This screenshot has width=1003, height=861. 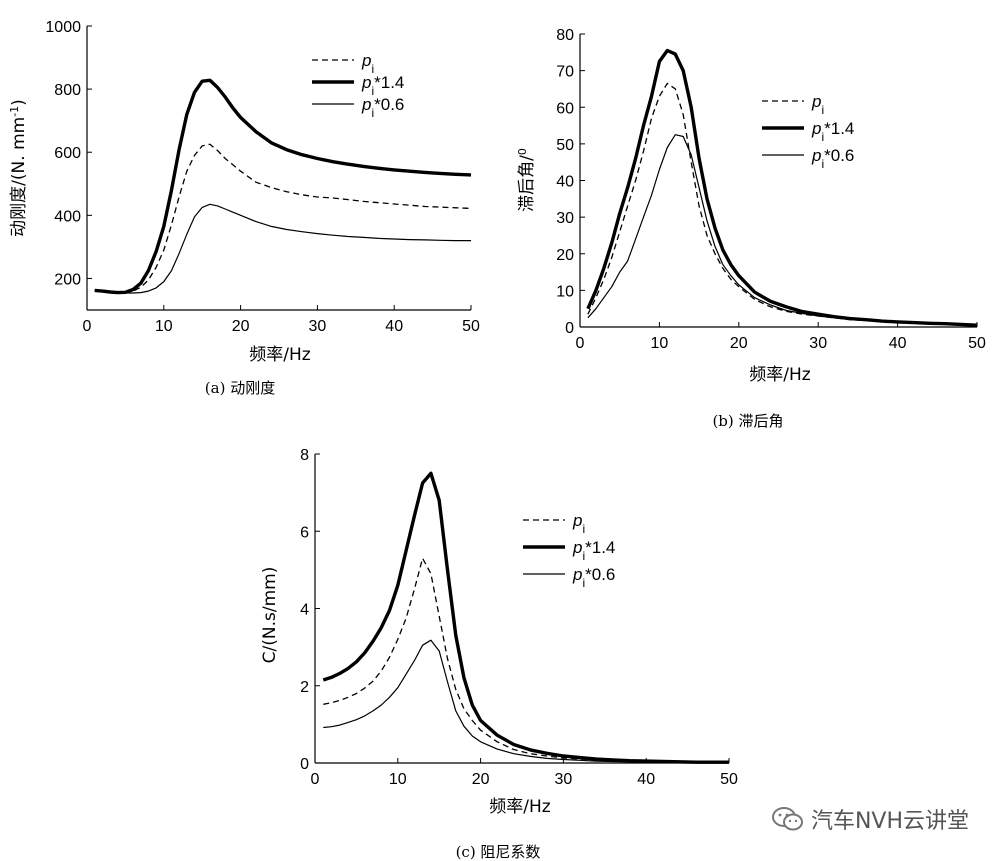 I want to click on y-tick-label: 10, so click(x=565, y=291).